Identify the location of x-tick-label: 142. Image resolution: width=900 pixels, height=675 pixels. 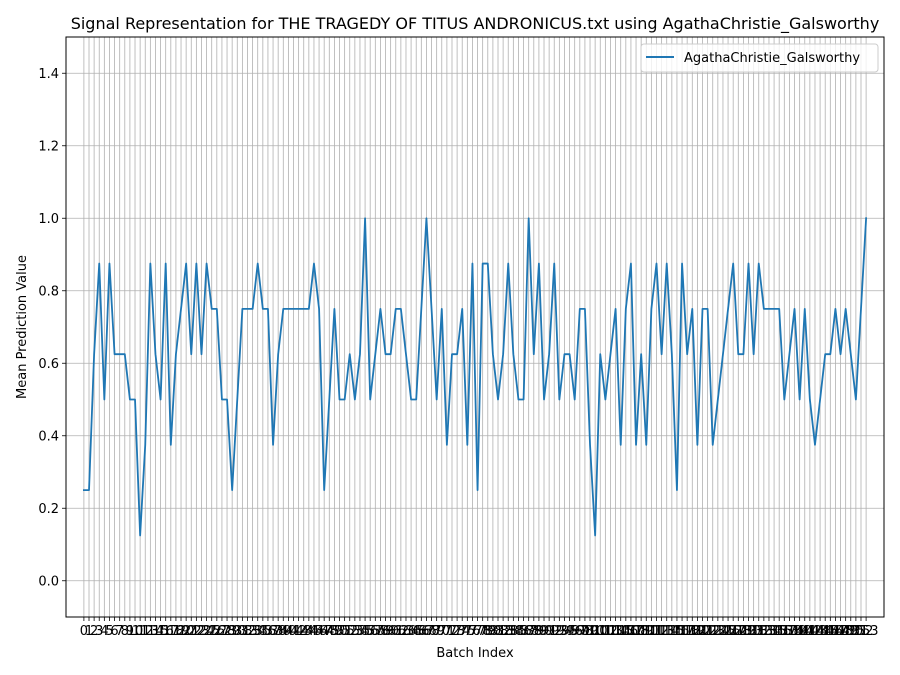
(809, 631).